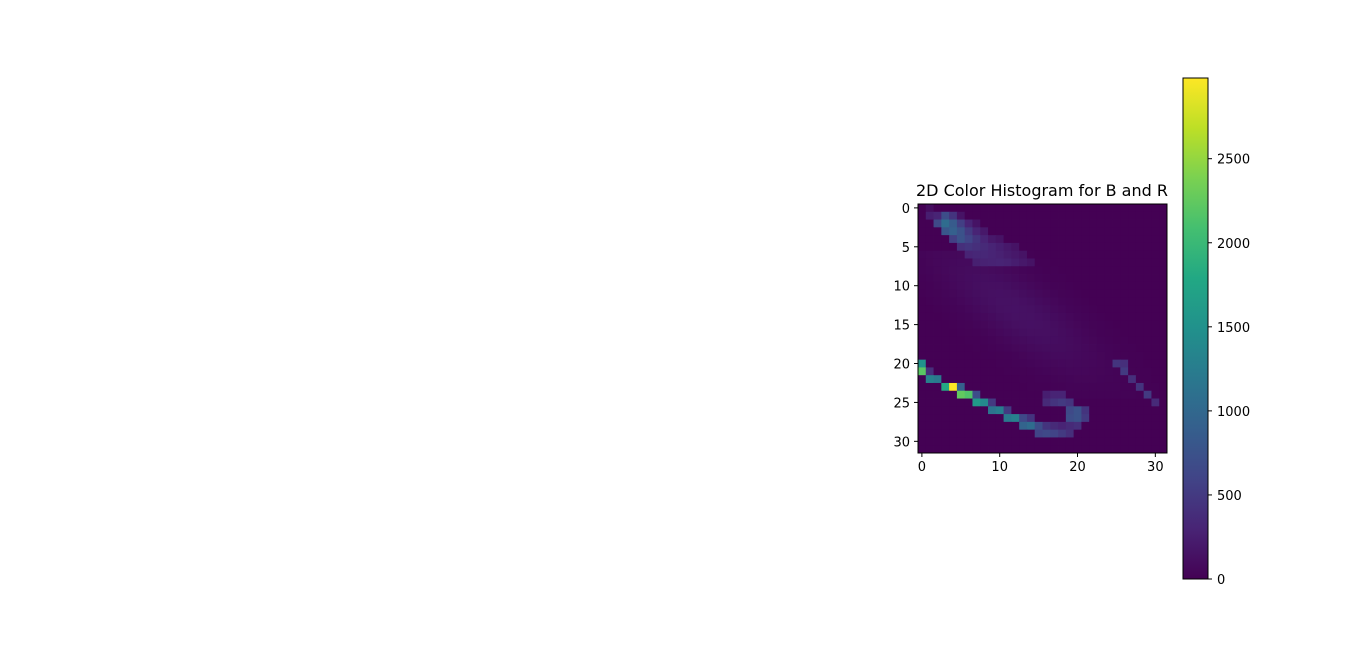  I want to click on colorbar-tick-label: 0, so click(1221, 580).